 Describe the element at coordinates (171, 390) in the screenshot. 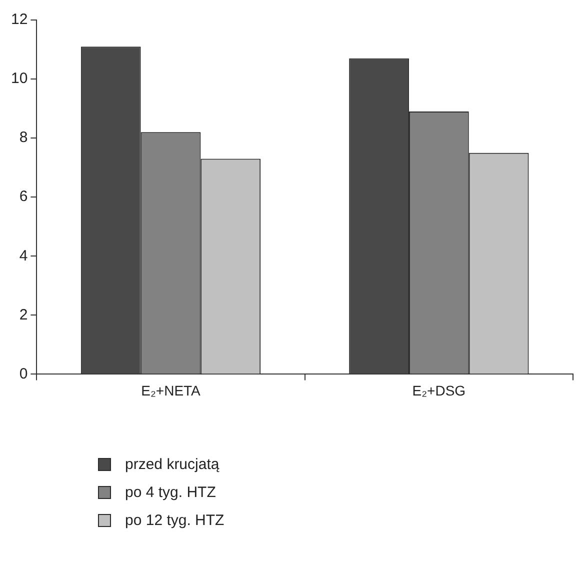

I see `x-tick-label: E₂+NETA` at that location.